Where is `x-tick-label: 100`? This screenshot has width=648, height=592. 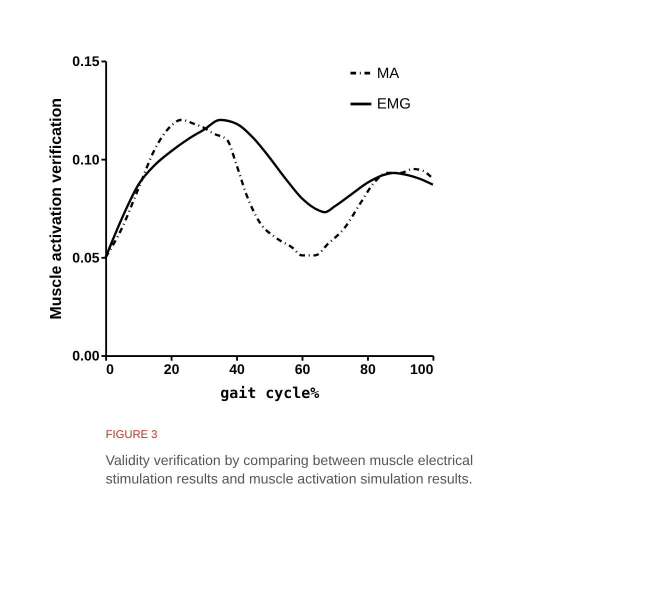
x-tick-label: 100 is located at coordinates (422, 368).